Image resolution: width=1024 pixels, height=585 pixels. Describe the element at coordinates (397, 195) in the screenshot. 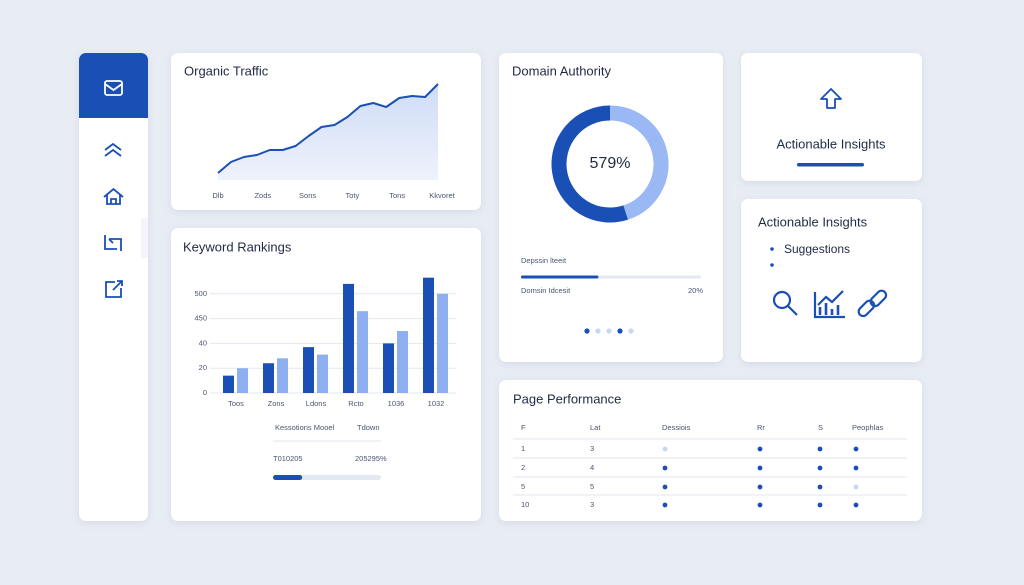

I see `x-tick-label: Tons` at that location.